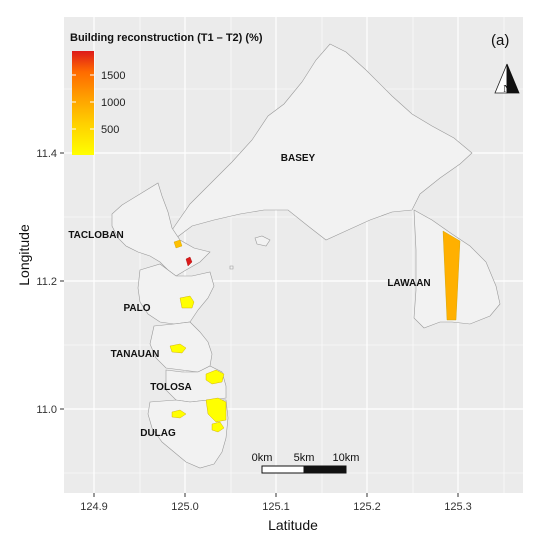 This screenshot has width=547, height=550. Describe the element at coordinates (166, 38) in the screenshot. I see `legend-title: Building reconstruction (T1 – T2) (%)` at that location.